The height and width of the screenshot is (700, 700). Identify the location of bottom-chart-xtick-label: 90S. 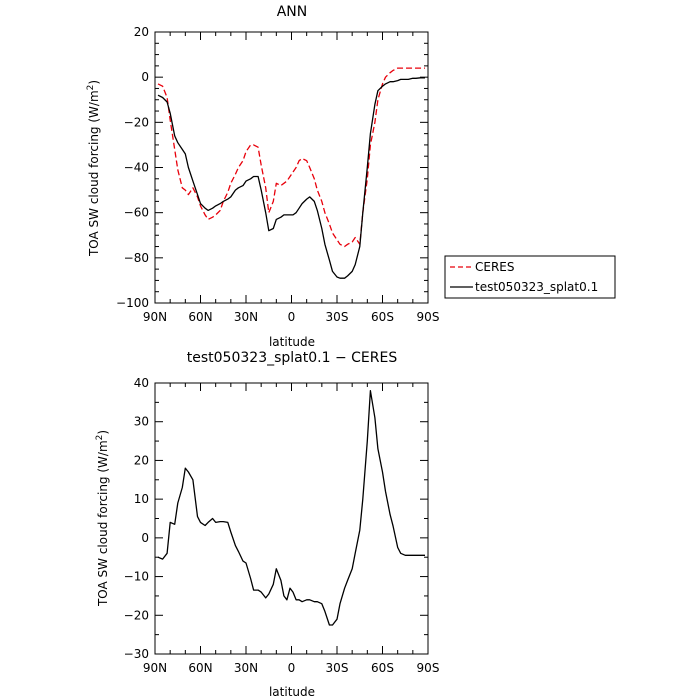
(428, 668).